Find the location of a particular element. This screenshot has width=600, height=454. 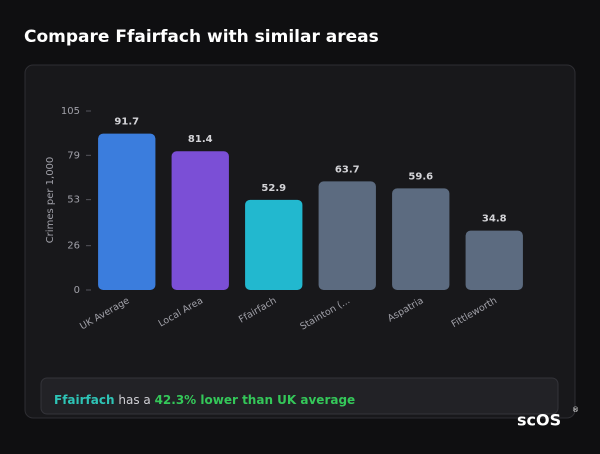

y-tick-label: 0 is located at coordinates (77, 290).